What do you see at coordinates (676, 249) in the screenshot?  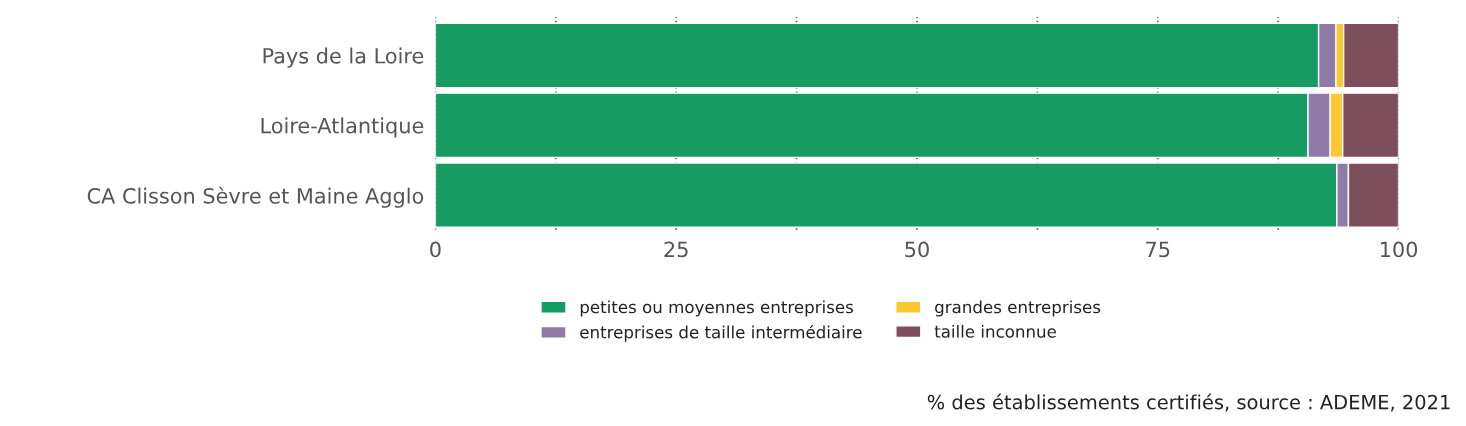 I see `x-tick-label: 25` at bounding box center [676, 249].